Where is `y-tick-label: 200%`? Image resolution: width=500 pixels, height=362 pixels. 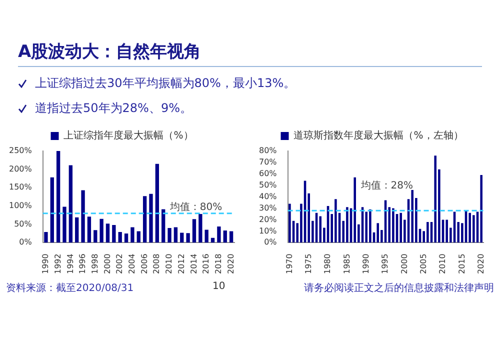
y-tick-label: 200% is located at coordinates (20, 169).